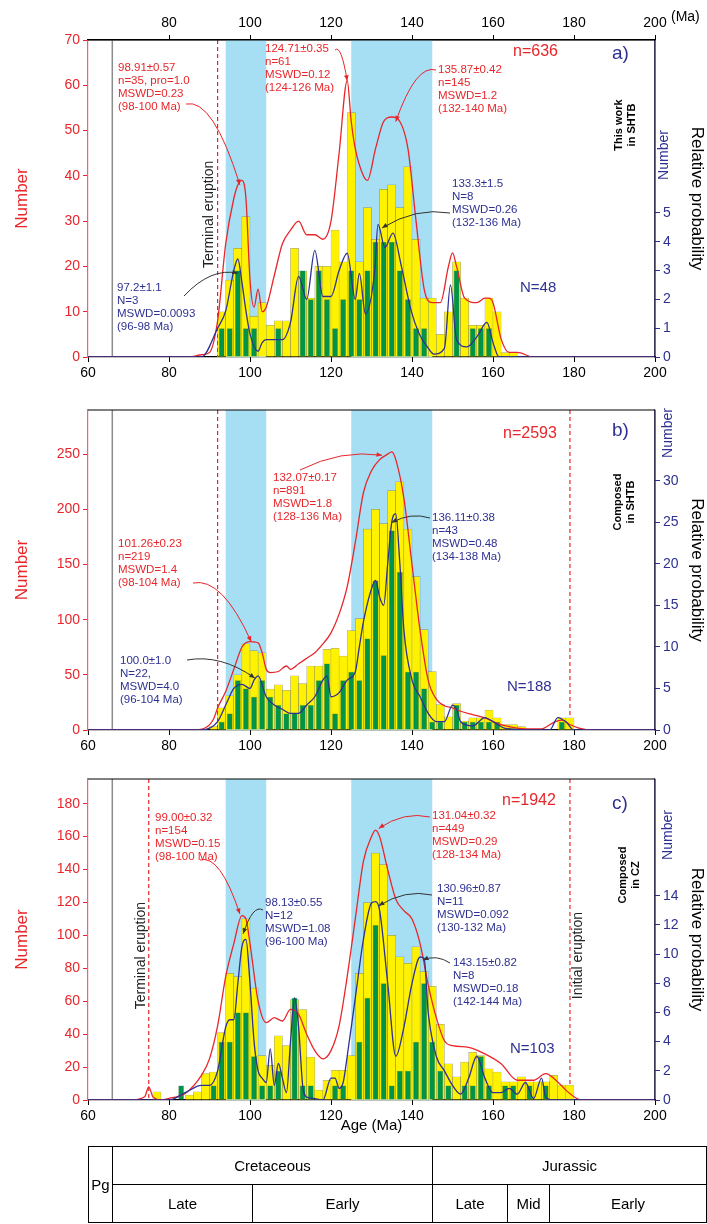 The width and height of the screenshot is (707, 1224). What do you see at coordinates (620, 429) in the screenshot?
I see `annotation: b)` at bounding box center [620, 429].